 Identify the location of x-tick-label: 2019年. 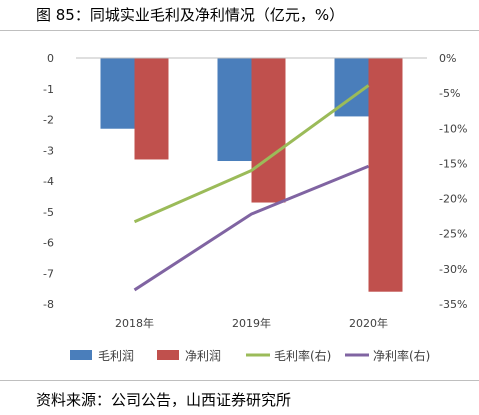
(251, 323).